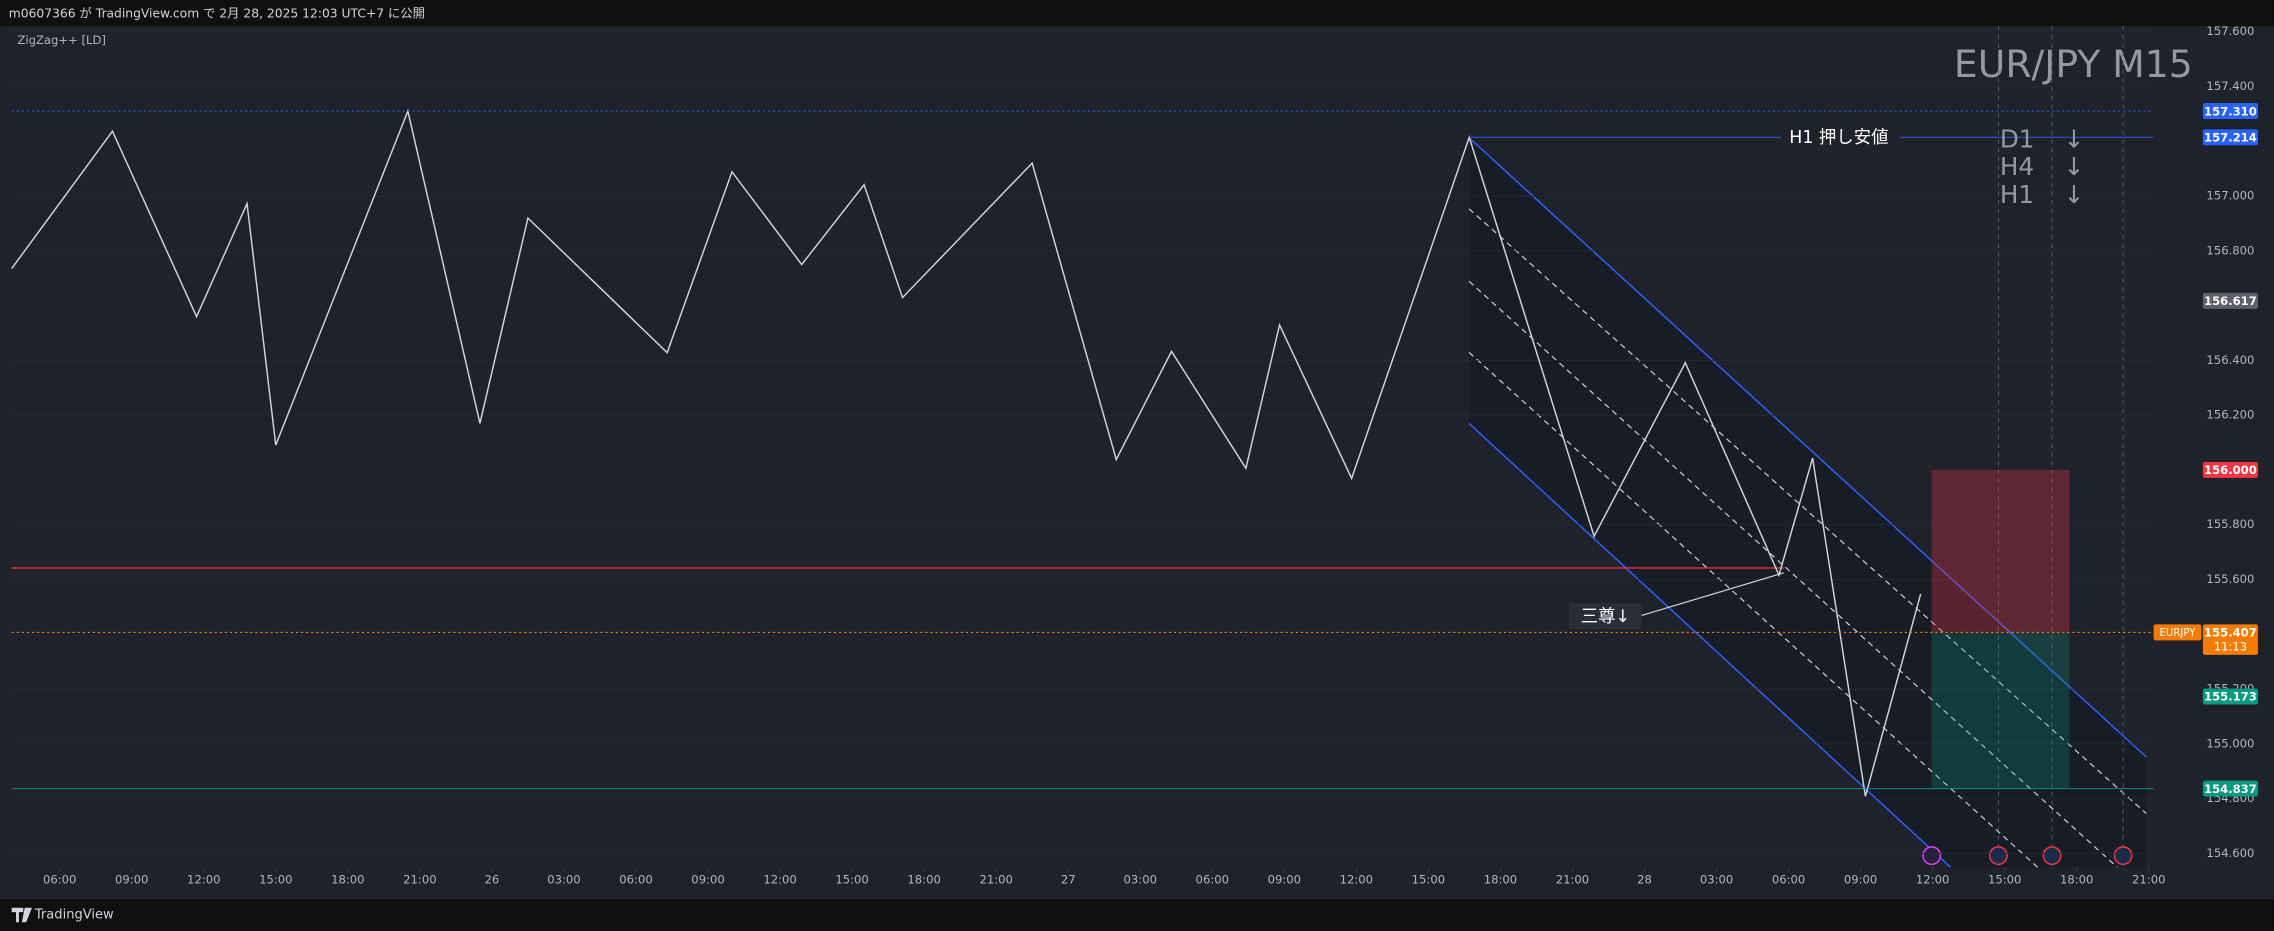  I want to click on price-badge-label: 155.407, so click(2230, 633).